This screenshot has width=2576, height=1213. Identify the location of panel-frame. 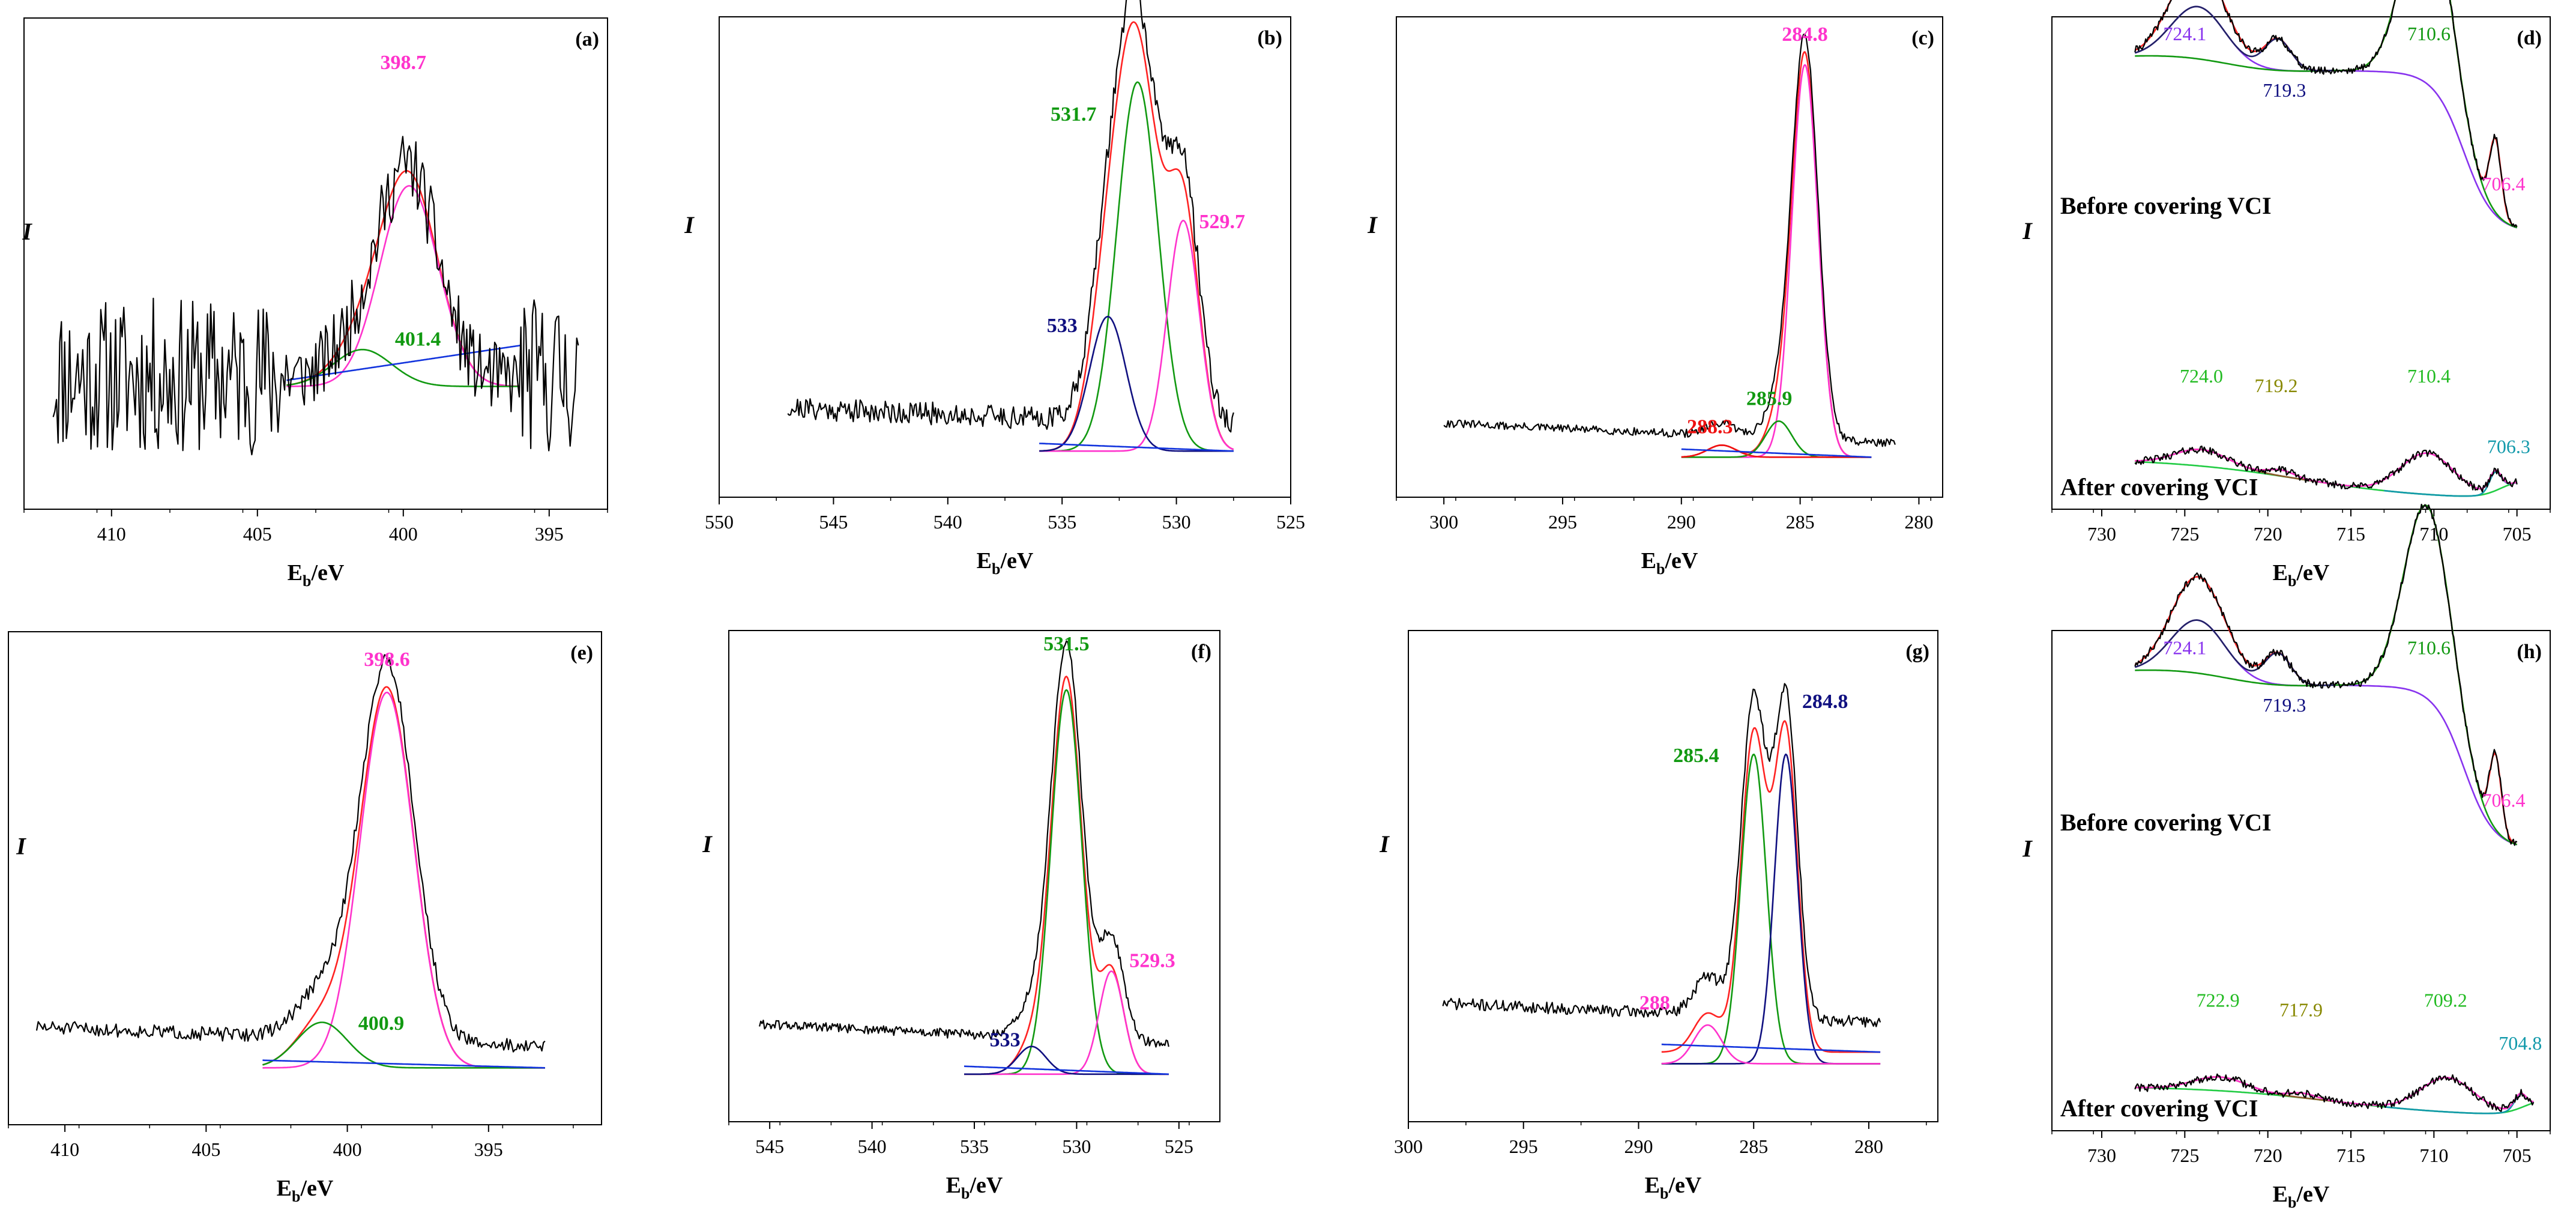
(1005, 257).